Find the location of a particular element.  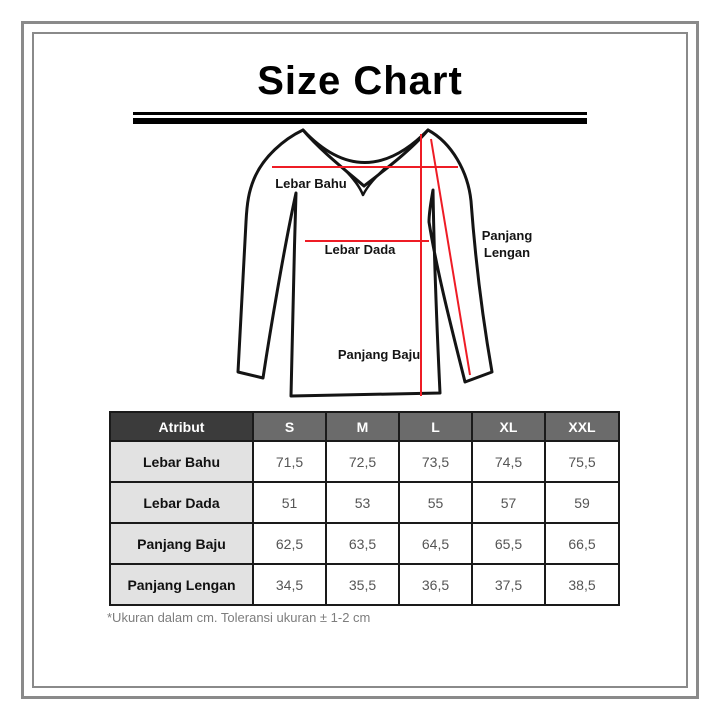

row-label-cell: Lebar Bahu is located at coordinates (181, 461).